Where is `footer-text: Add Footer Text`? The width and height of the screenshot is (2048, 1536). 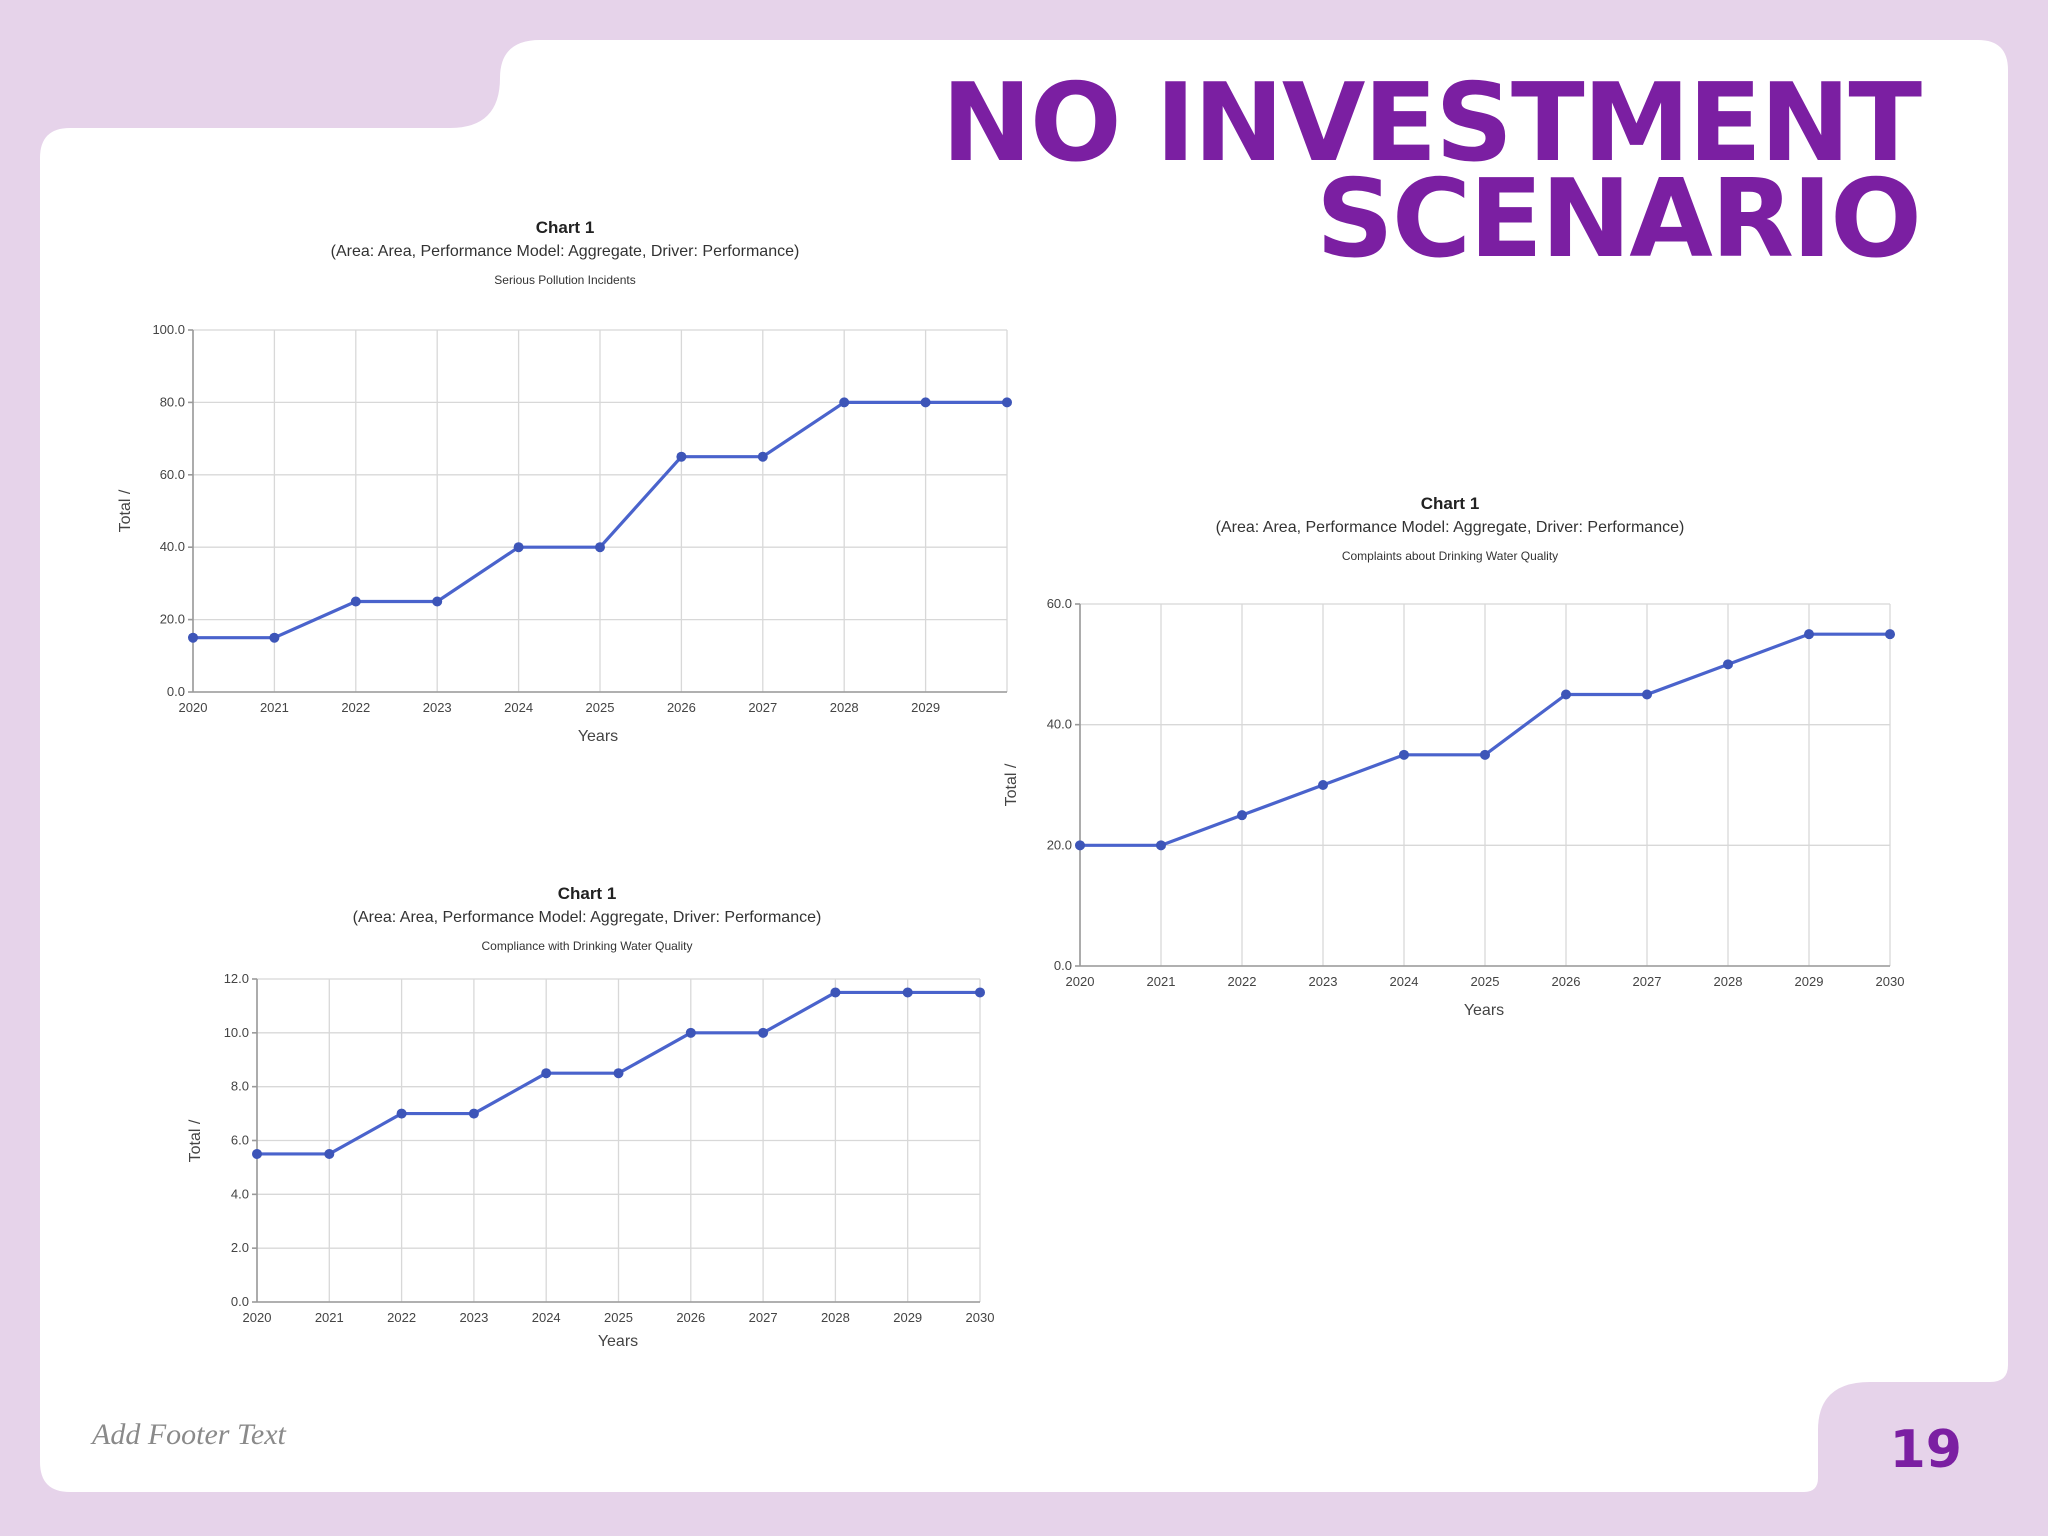 footer-text: Add Footer Text is located at coordinates (189, 1434).